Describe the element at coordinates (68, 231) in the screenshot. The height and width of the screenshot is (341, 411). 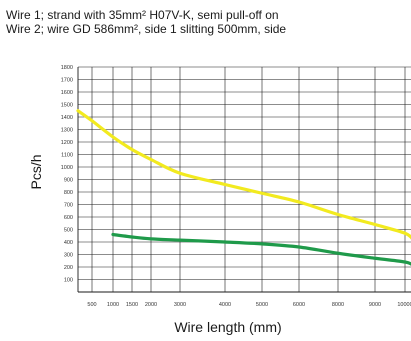
I see `y-tick-label: 500` at that location.